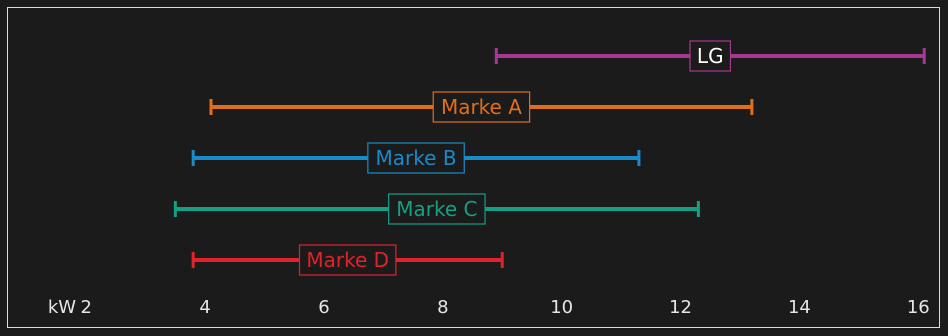 Image resolution: width=948 pixels, height=336 pixels. What do you see at coordinates (799, 307) in the screenshot?
I see `x-tick-label-14: 14` at bounding box center [799, 307].